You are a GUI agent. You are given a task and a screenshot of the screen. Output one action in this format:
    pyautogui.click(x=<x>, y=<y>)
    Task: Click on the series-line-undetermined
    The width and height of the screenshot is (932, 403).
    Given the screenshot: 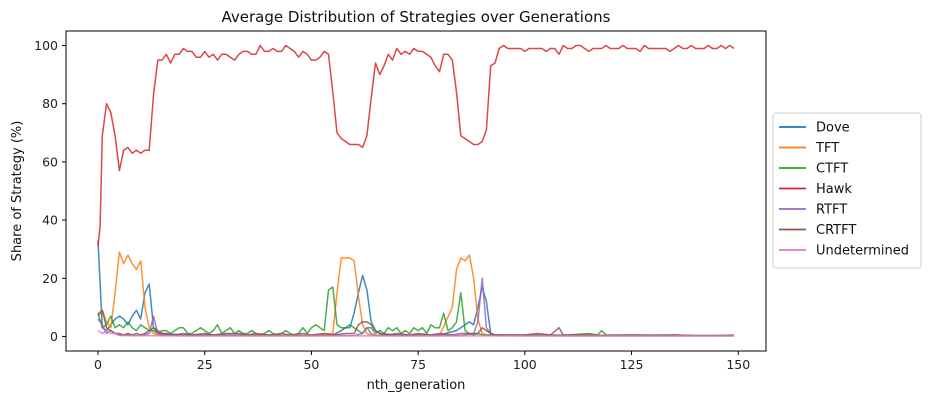 What is the action you would take?
    pyautogui.click(x=415, y=333)
    